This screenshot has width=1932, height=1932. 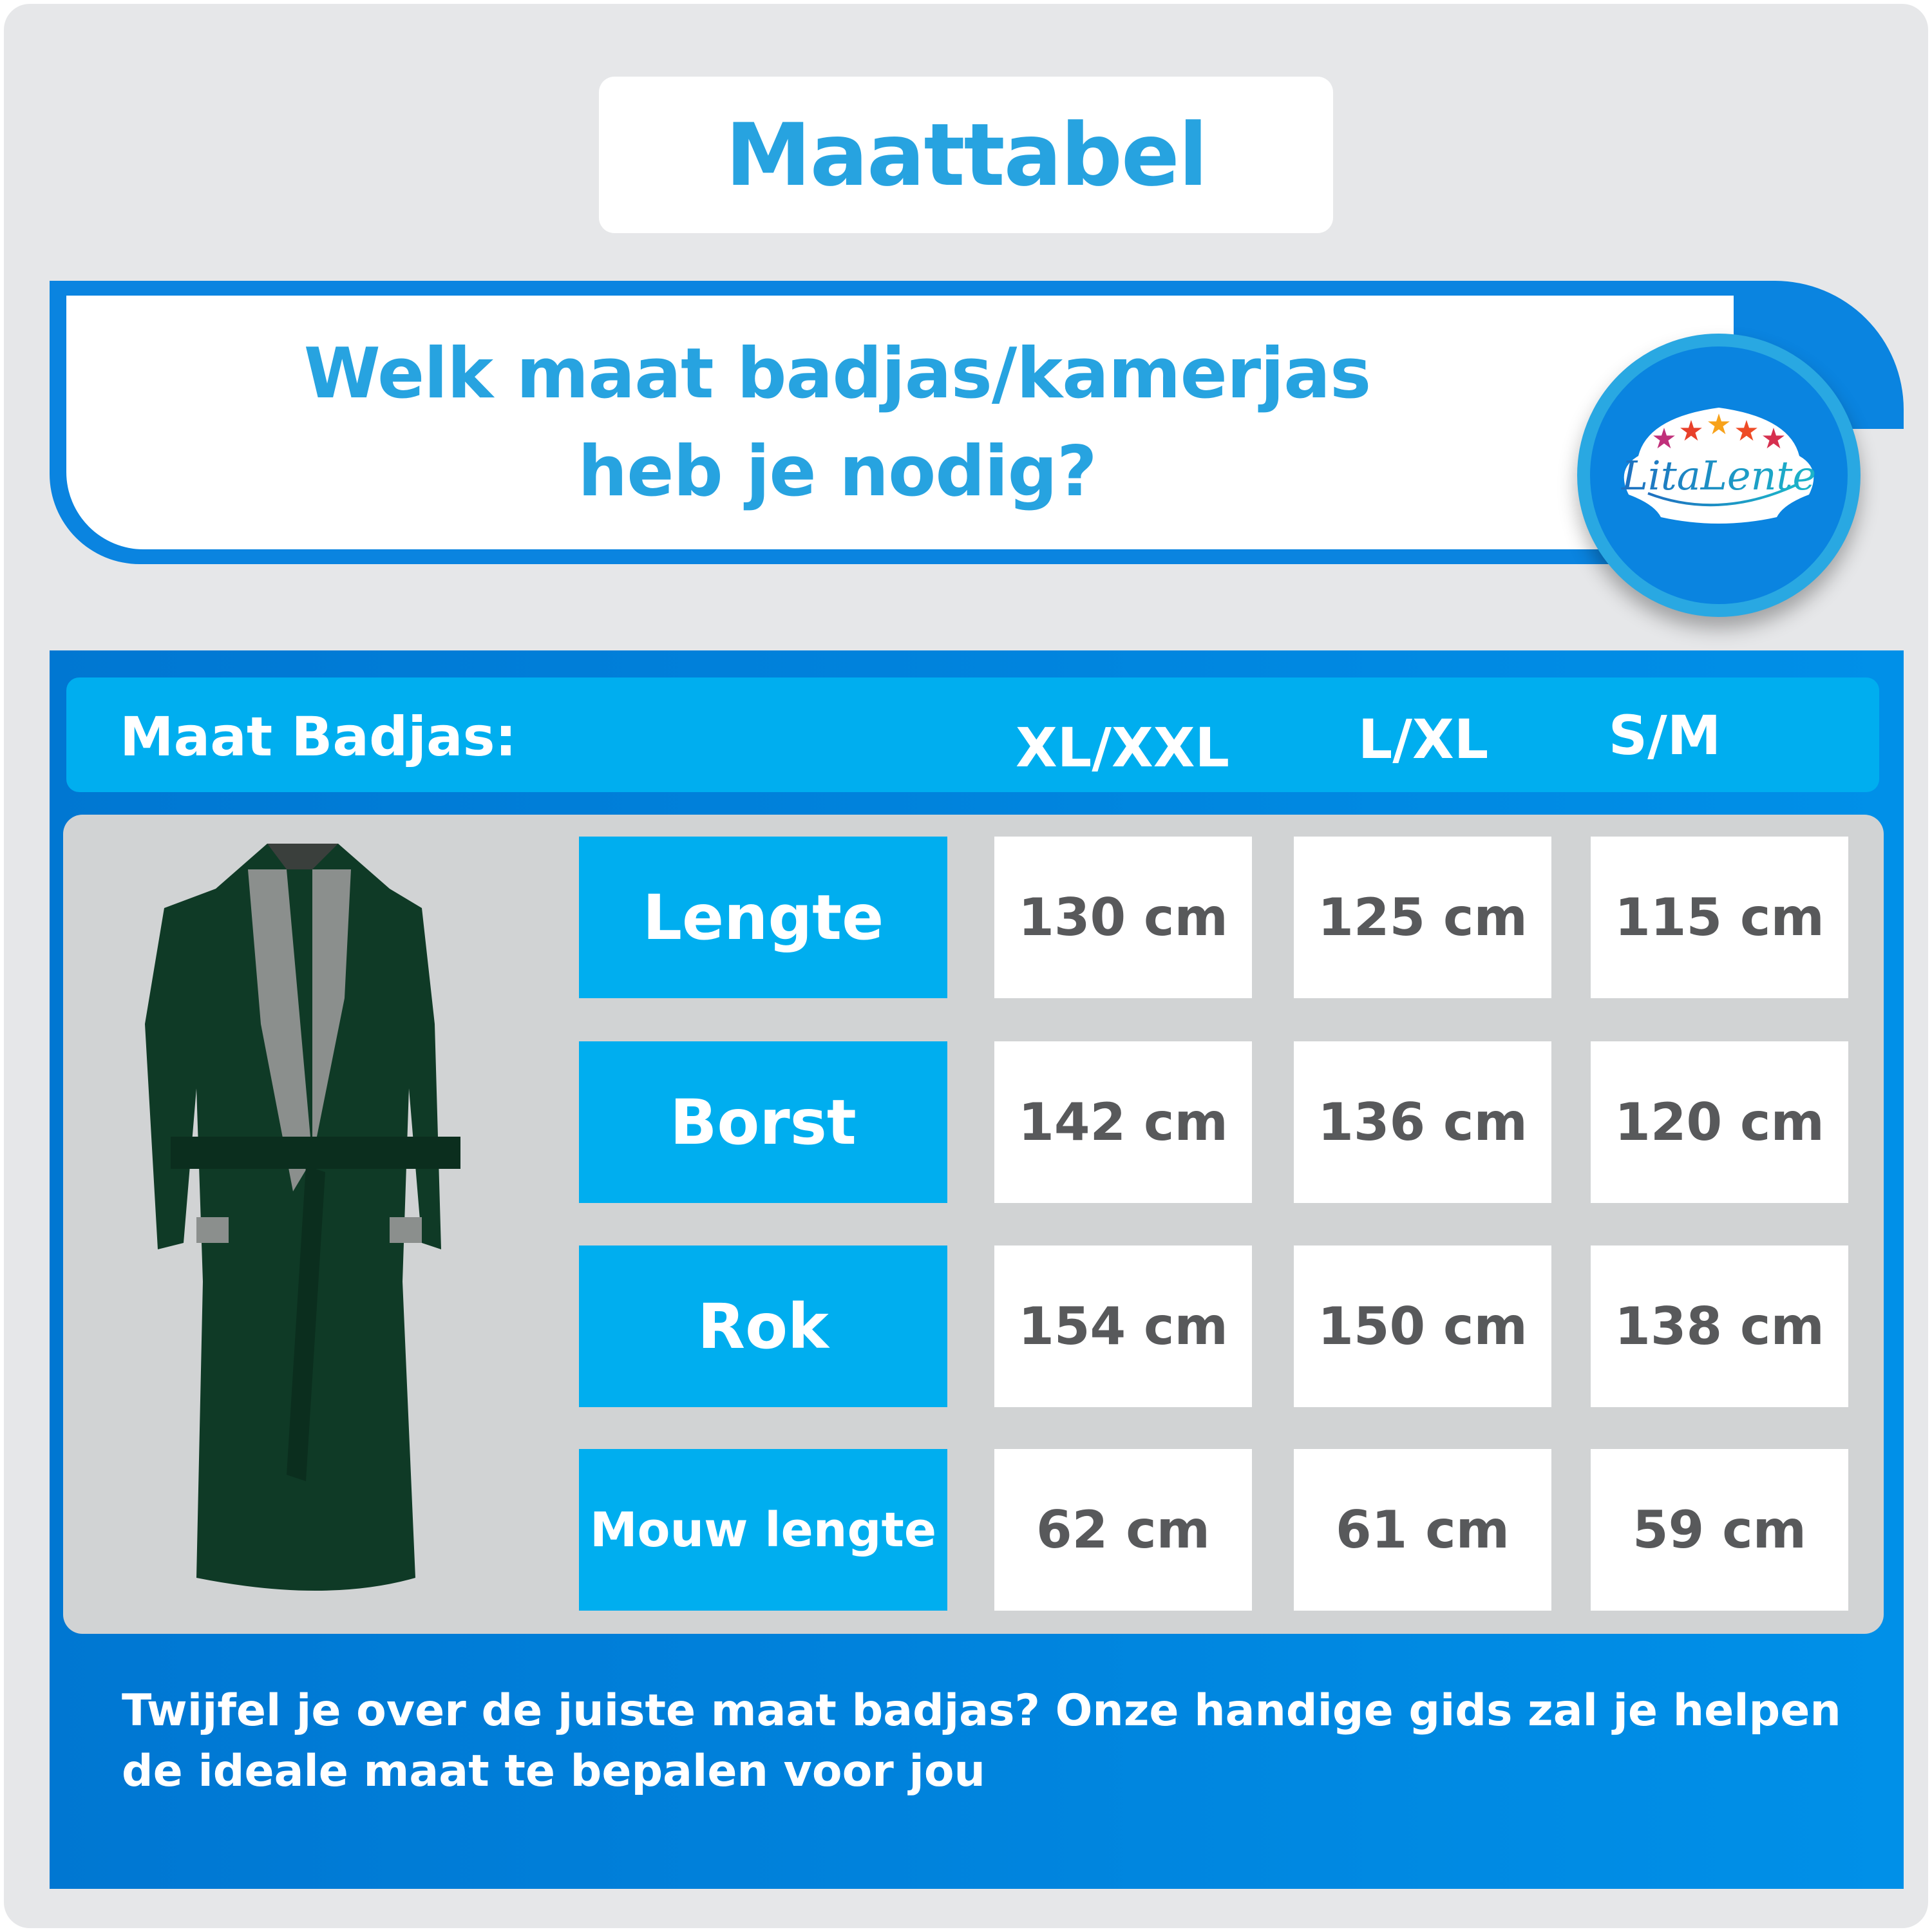 I want to click on question-line-2: heb je nodig?, so click(x=838, y=471).